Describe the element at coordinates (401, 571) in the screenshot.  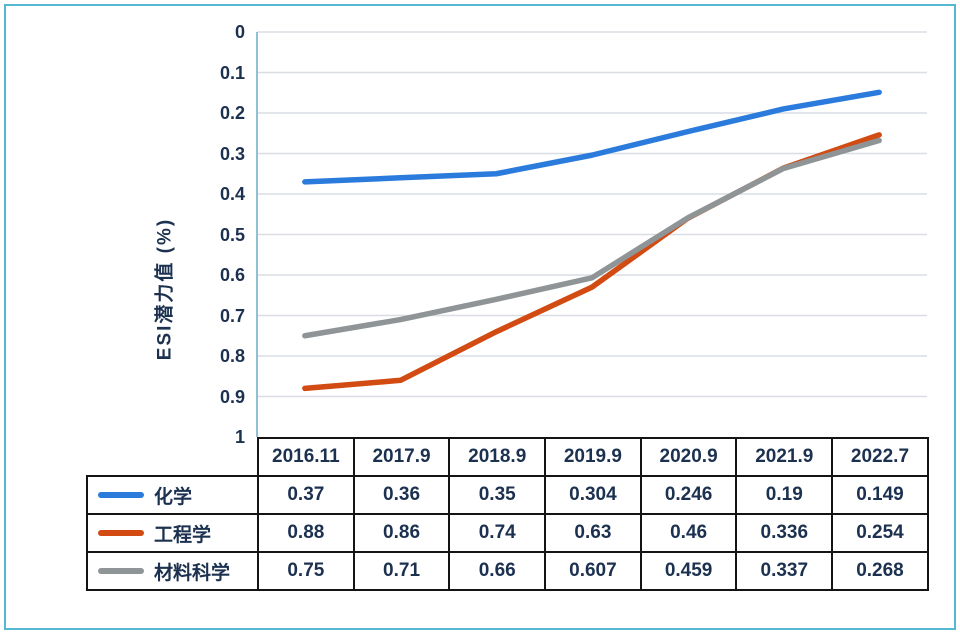
I see `value-cell: 0.71` at that location.